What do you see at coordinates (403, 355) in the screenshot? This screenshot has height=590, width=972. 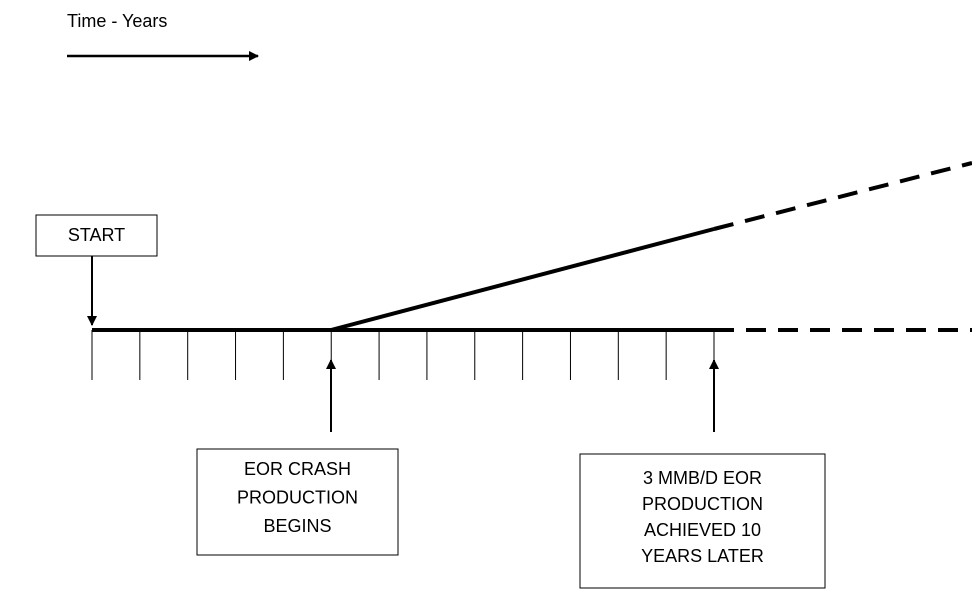 I see `ticks` at bounding box center [403, 355].